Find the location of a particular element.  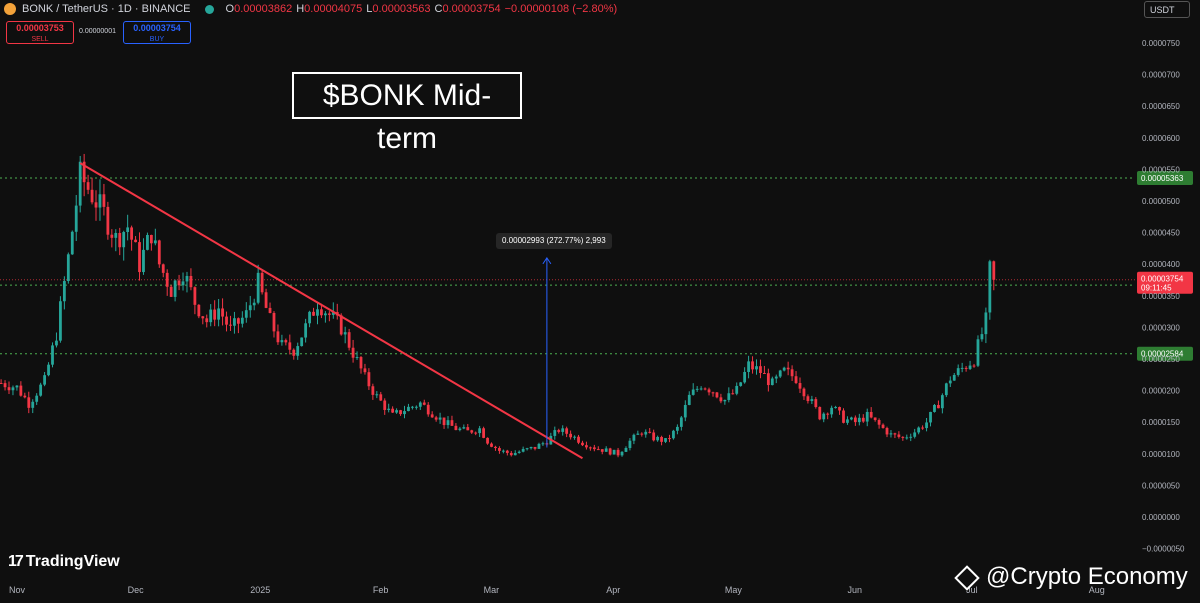

y-tick-label: 0.0000150 is located at coordinates (1161, 422).